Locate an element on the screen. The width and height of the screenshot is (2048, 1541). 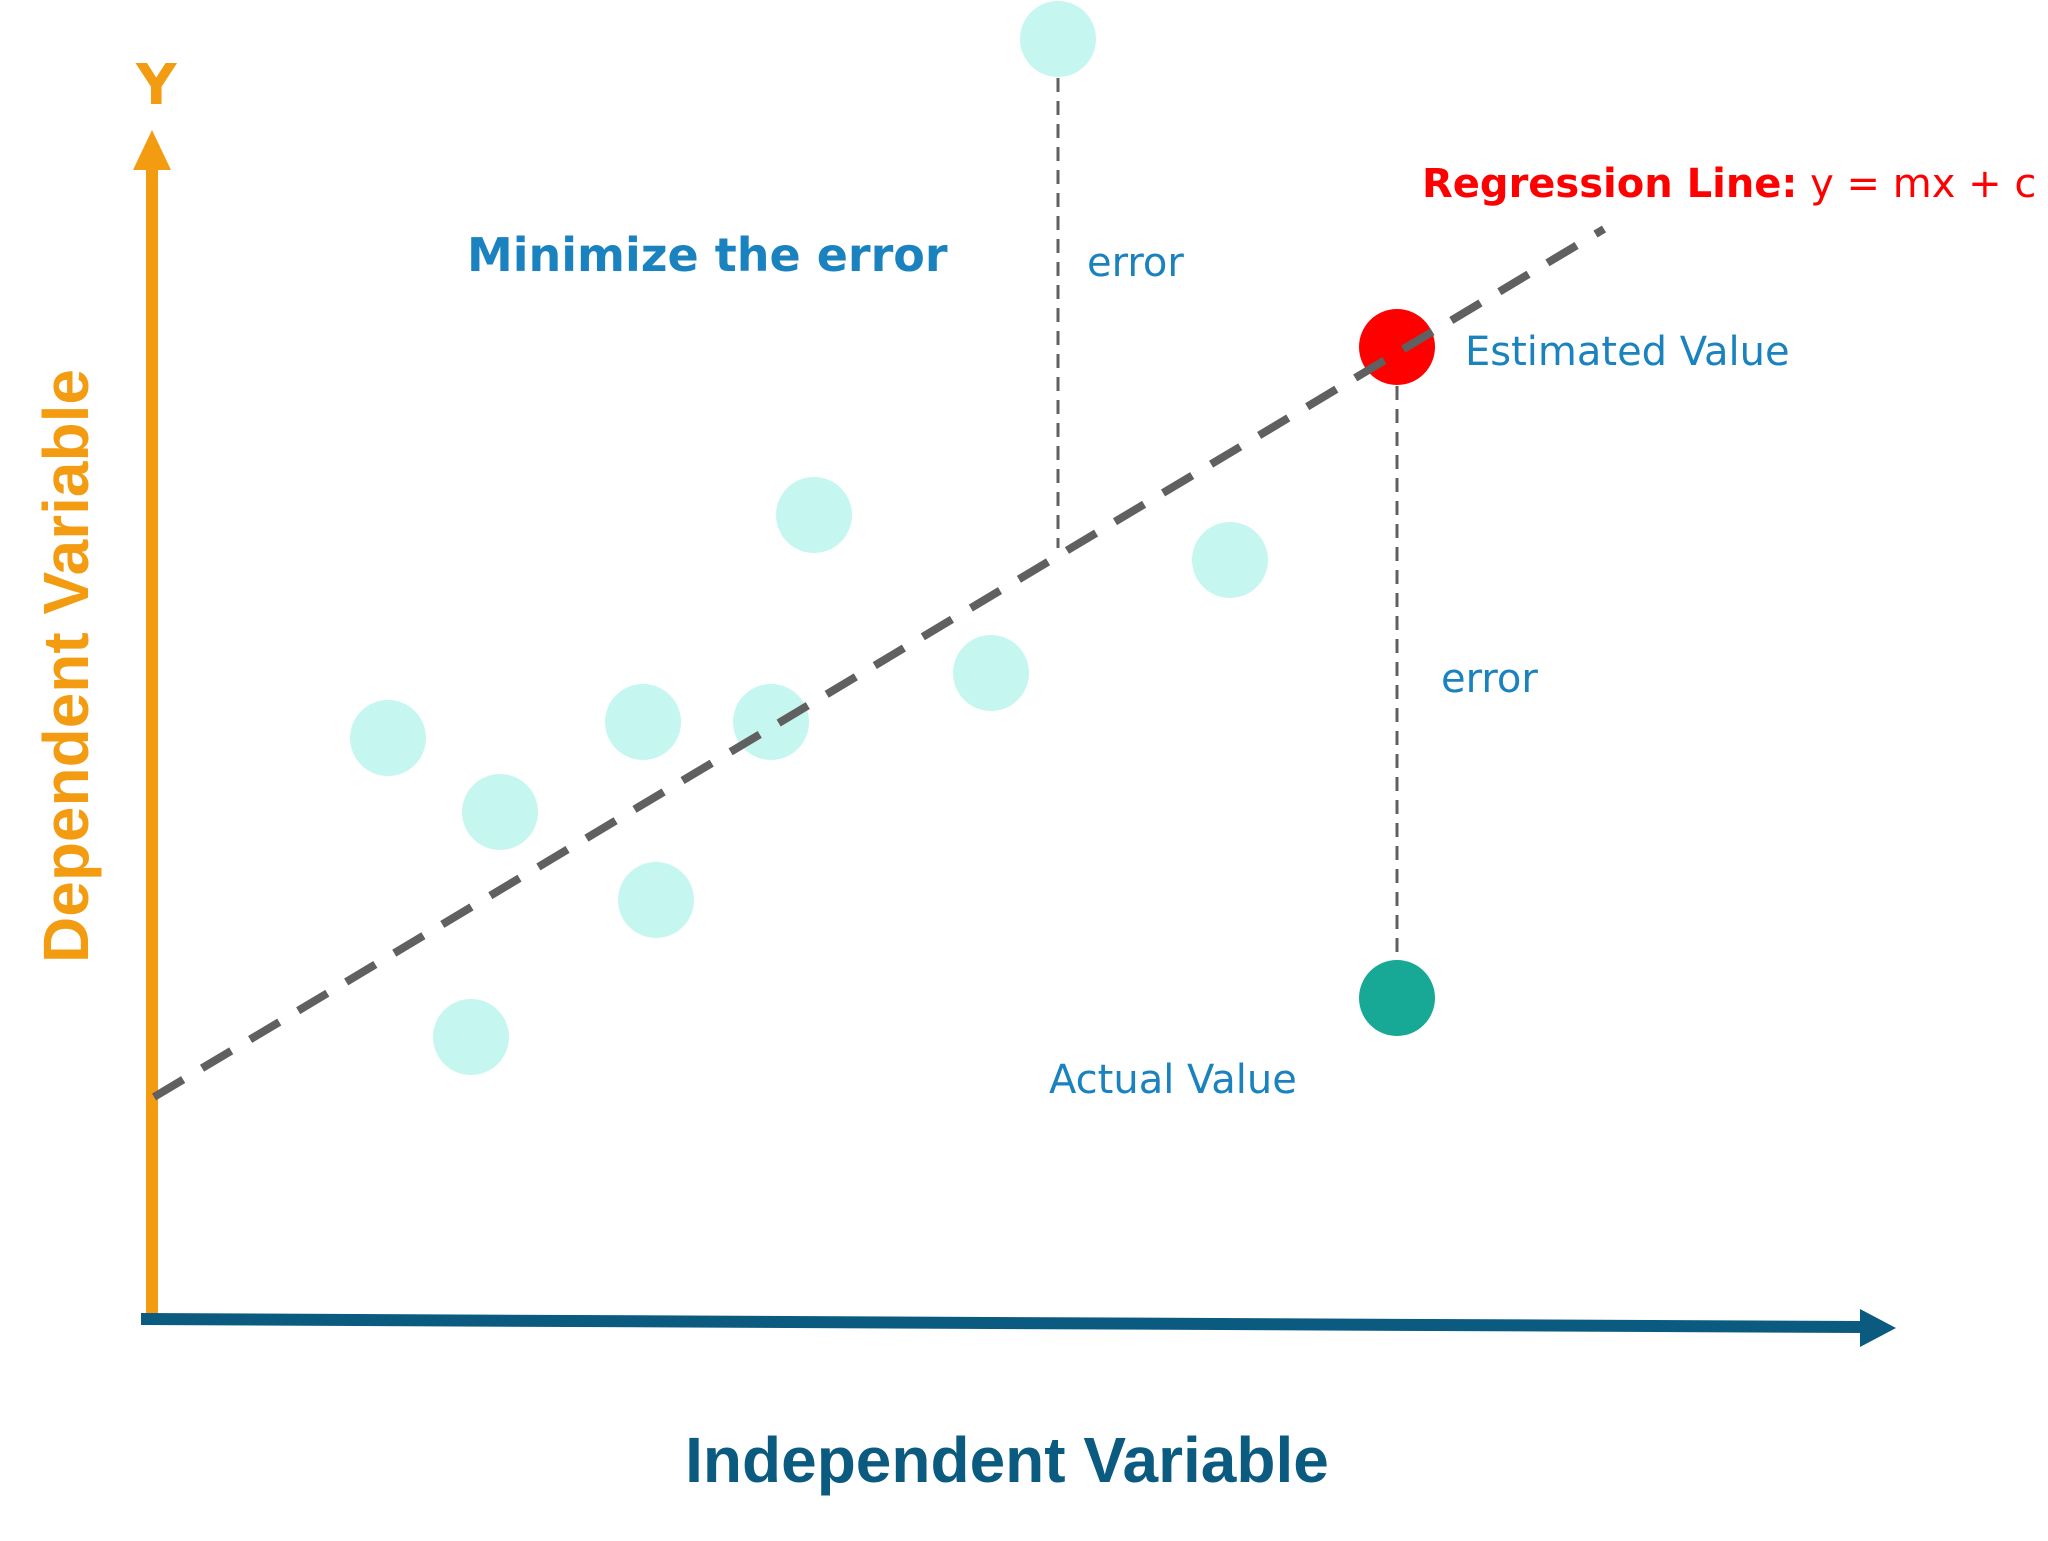
regression-line-label: Regression Line: y = mx + c is located at coordinates (1729, 184).